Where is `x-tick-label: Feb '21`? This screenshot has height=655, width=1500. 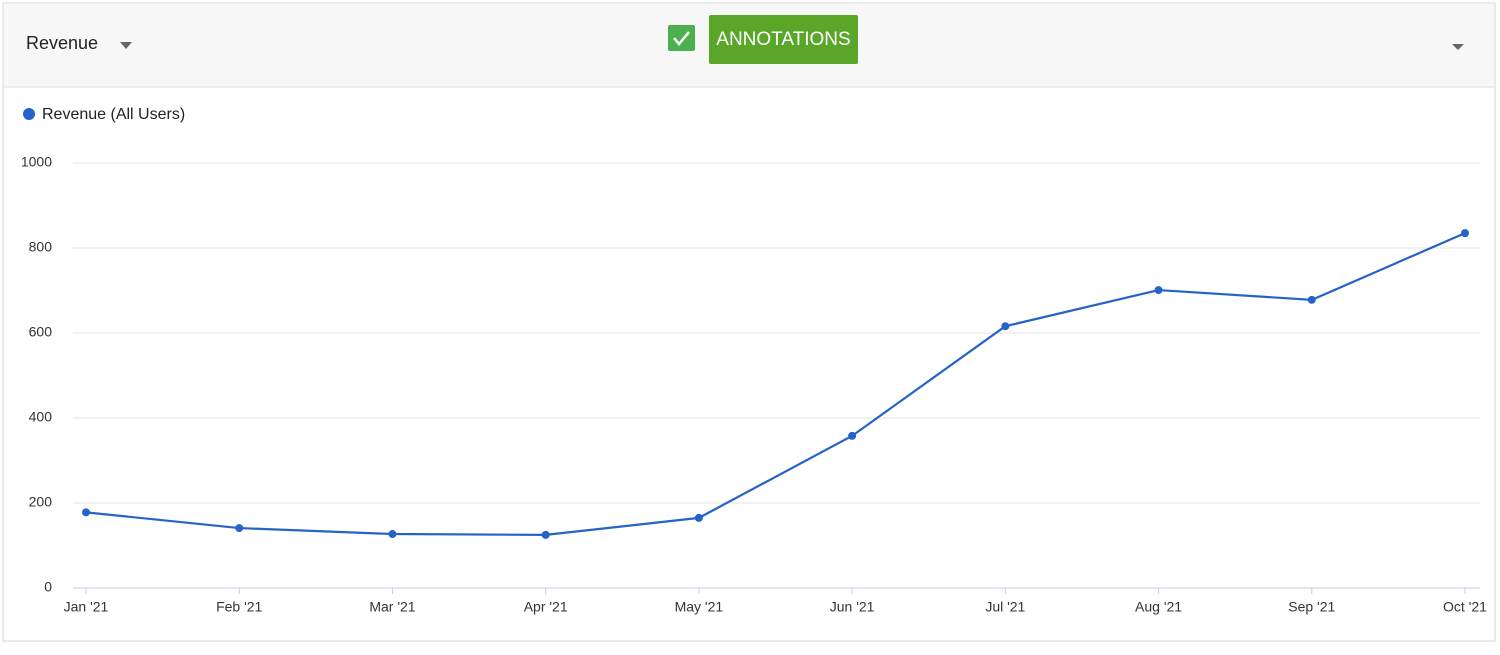
x-tick-label: Feb '21 is located at coordinates (239, 607).